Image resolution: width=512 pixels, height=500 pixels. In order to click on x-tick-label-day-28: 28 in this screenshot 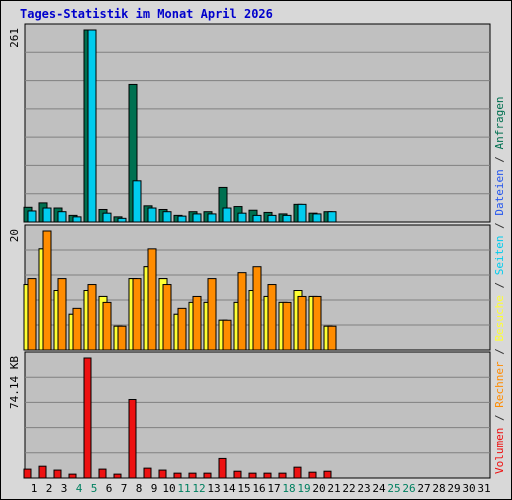, I will do `click(438, 488)`.